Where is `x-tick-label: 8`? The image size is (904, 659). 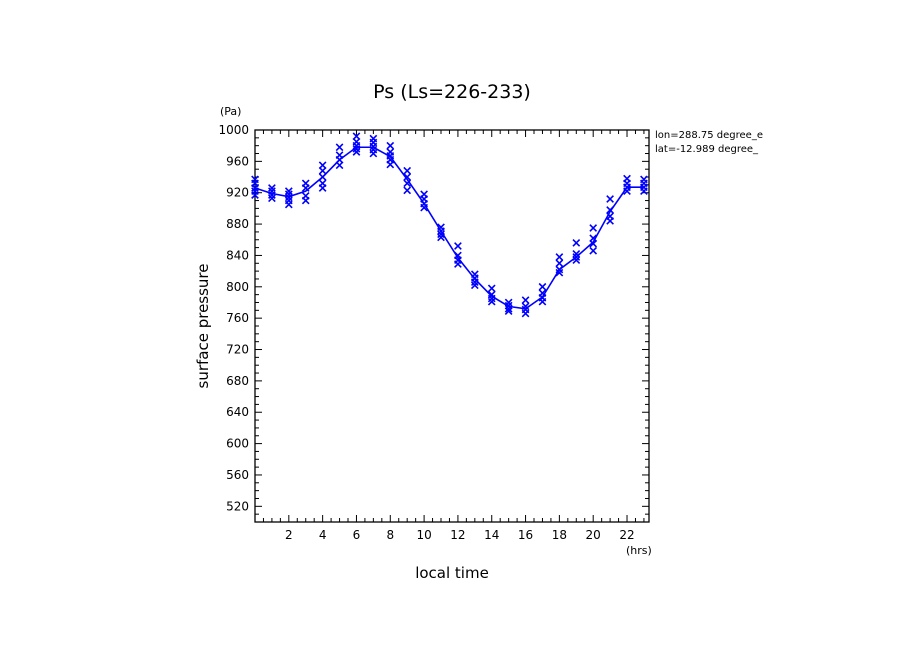 x-tick-label: 8 is located at coordinates (390, 535).